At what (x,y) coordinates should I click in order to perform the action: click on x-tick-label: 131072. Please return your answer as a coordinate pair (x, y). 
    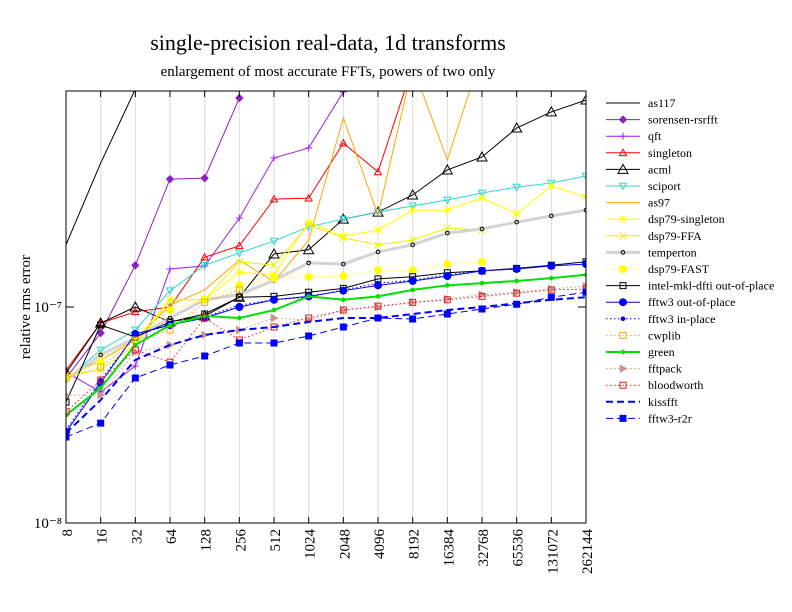
    Looking at the image, I should click on (553, 551).